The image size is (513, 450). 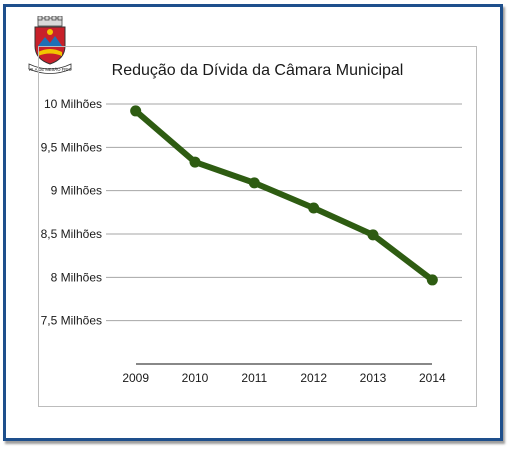 I want to click on y-tick-label: 10 Milhões, so click(x=73, y=104).